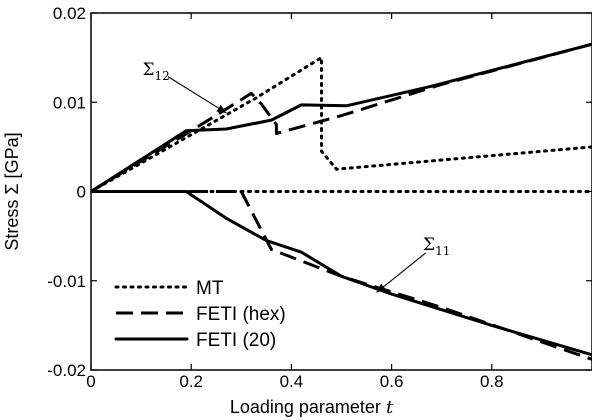 This screenshot has width=592, height=420. What do you see at coordinates (66, 281) in the screenshot?
I see `y-tick-label: -0.01` at bounding box center [66, 281].